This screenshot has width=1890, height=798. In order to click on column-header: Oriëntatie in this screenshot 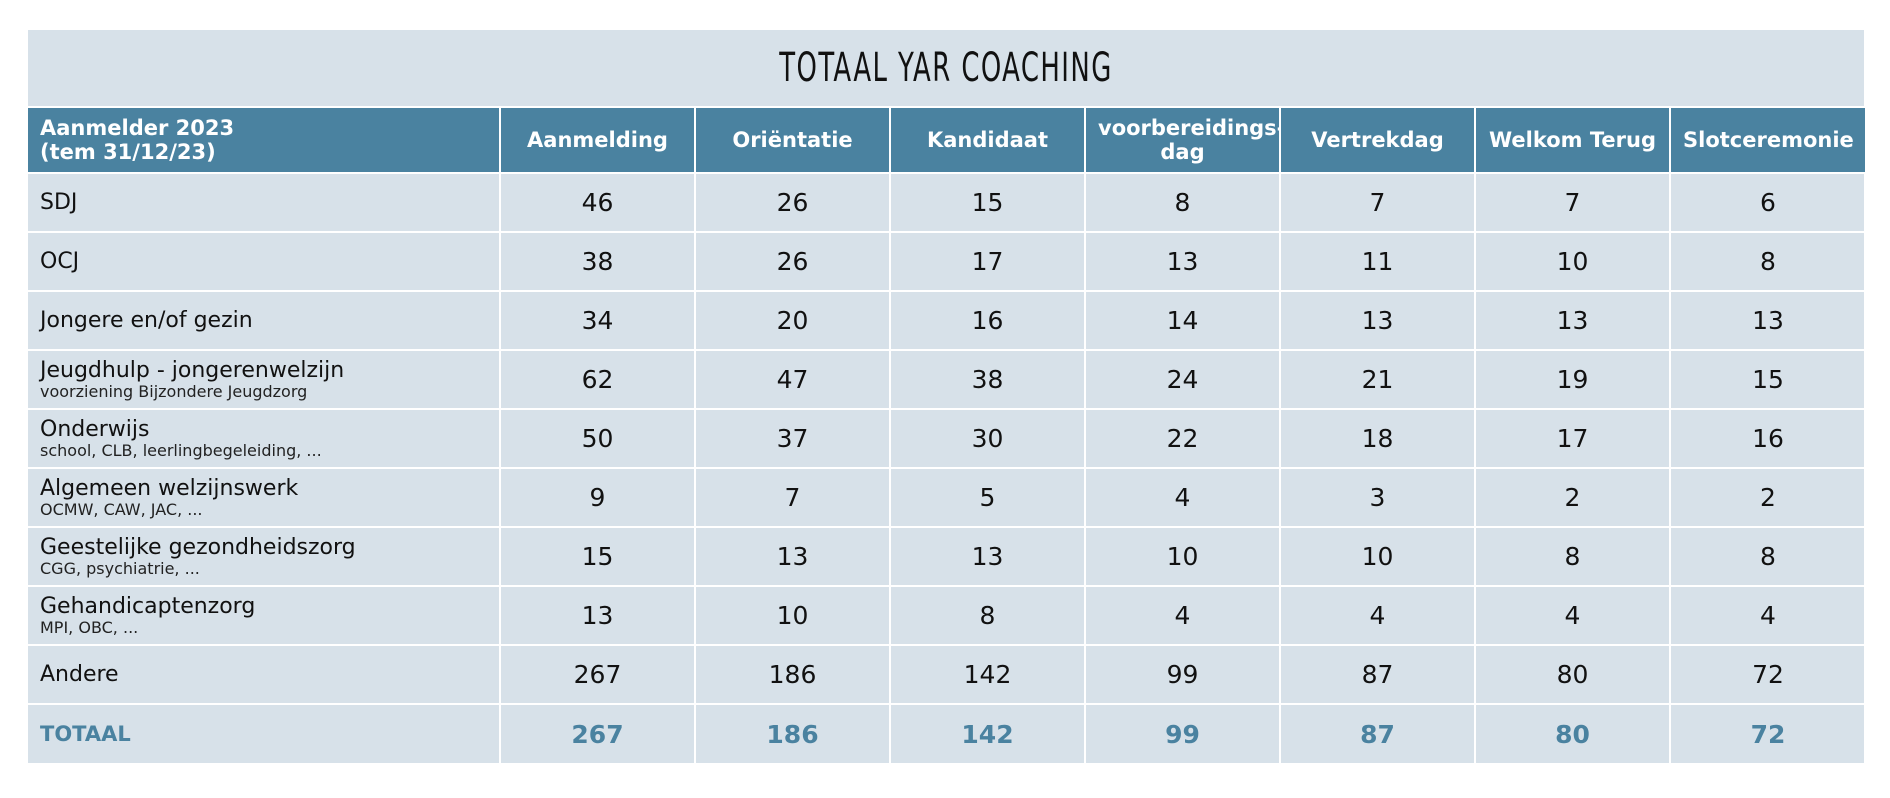, I will do `click(792, 140)`.